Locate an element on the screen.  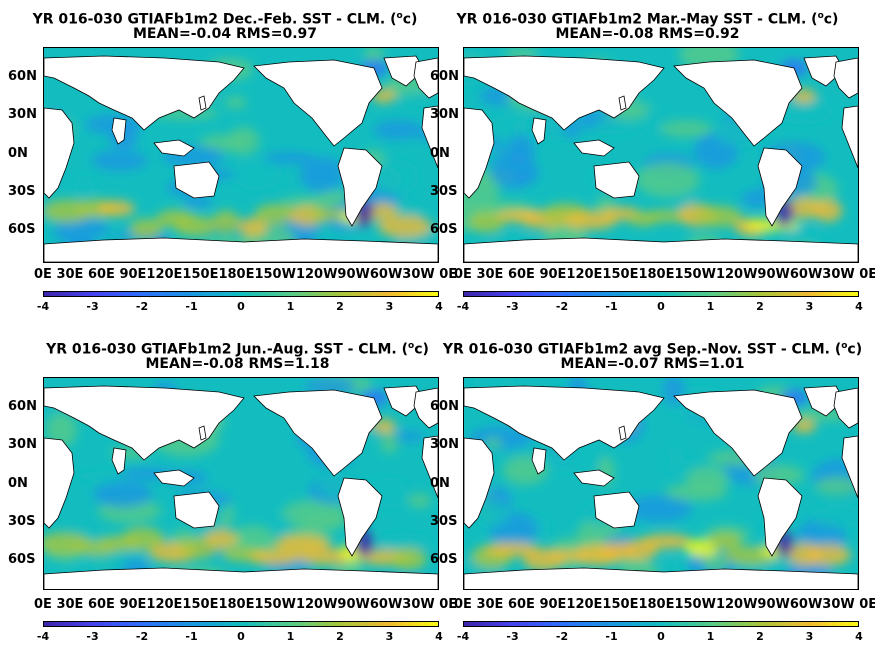
panel-stats: MEAN=-0.08 RMS=0.92 is located at coordinates (647, 34).